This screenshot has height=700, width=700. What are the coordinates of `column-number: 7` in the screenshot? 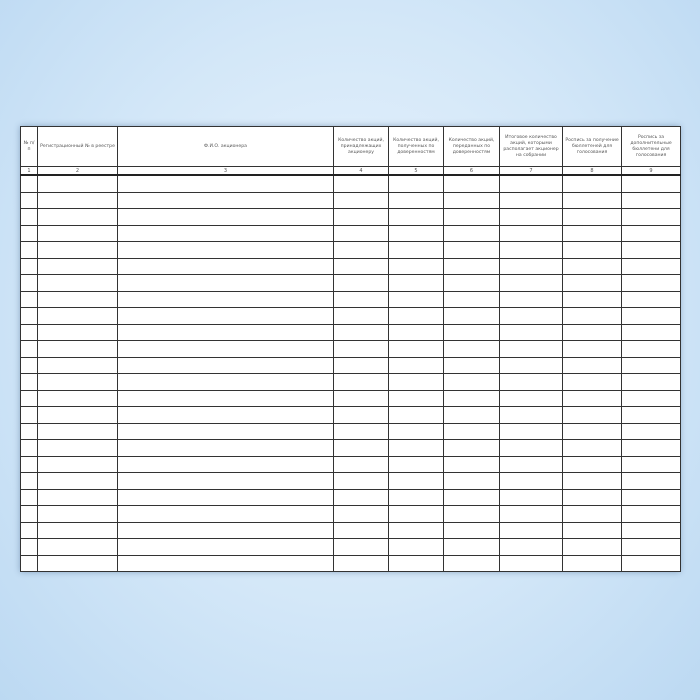 It's located at (531, 171).